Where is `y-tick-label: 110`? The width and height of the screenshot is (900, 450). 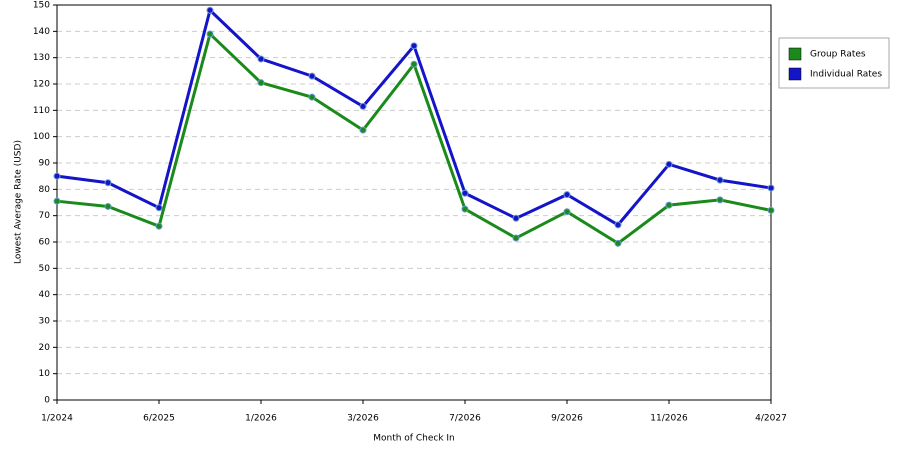 y-tick-label: 110 is located at coordinates (41, 111).